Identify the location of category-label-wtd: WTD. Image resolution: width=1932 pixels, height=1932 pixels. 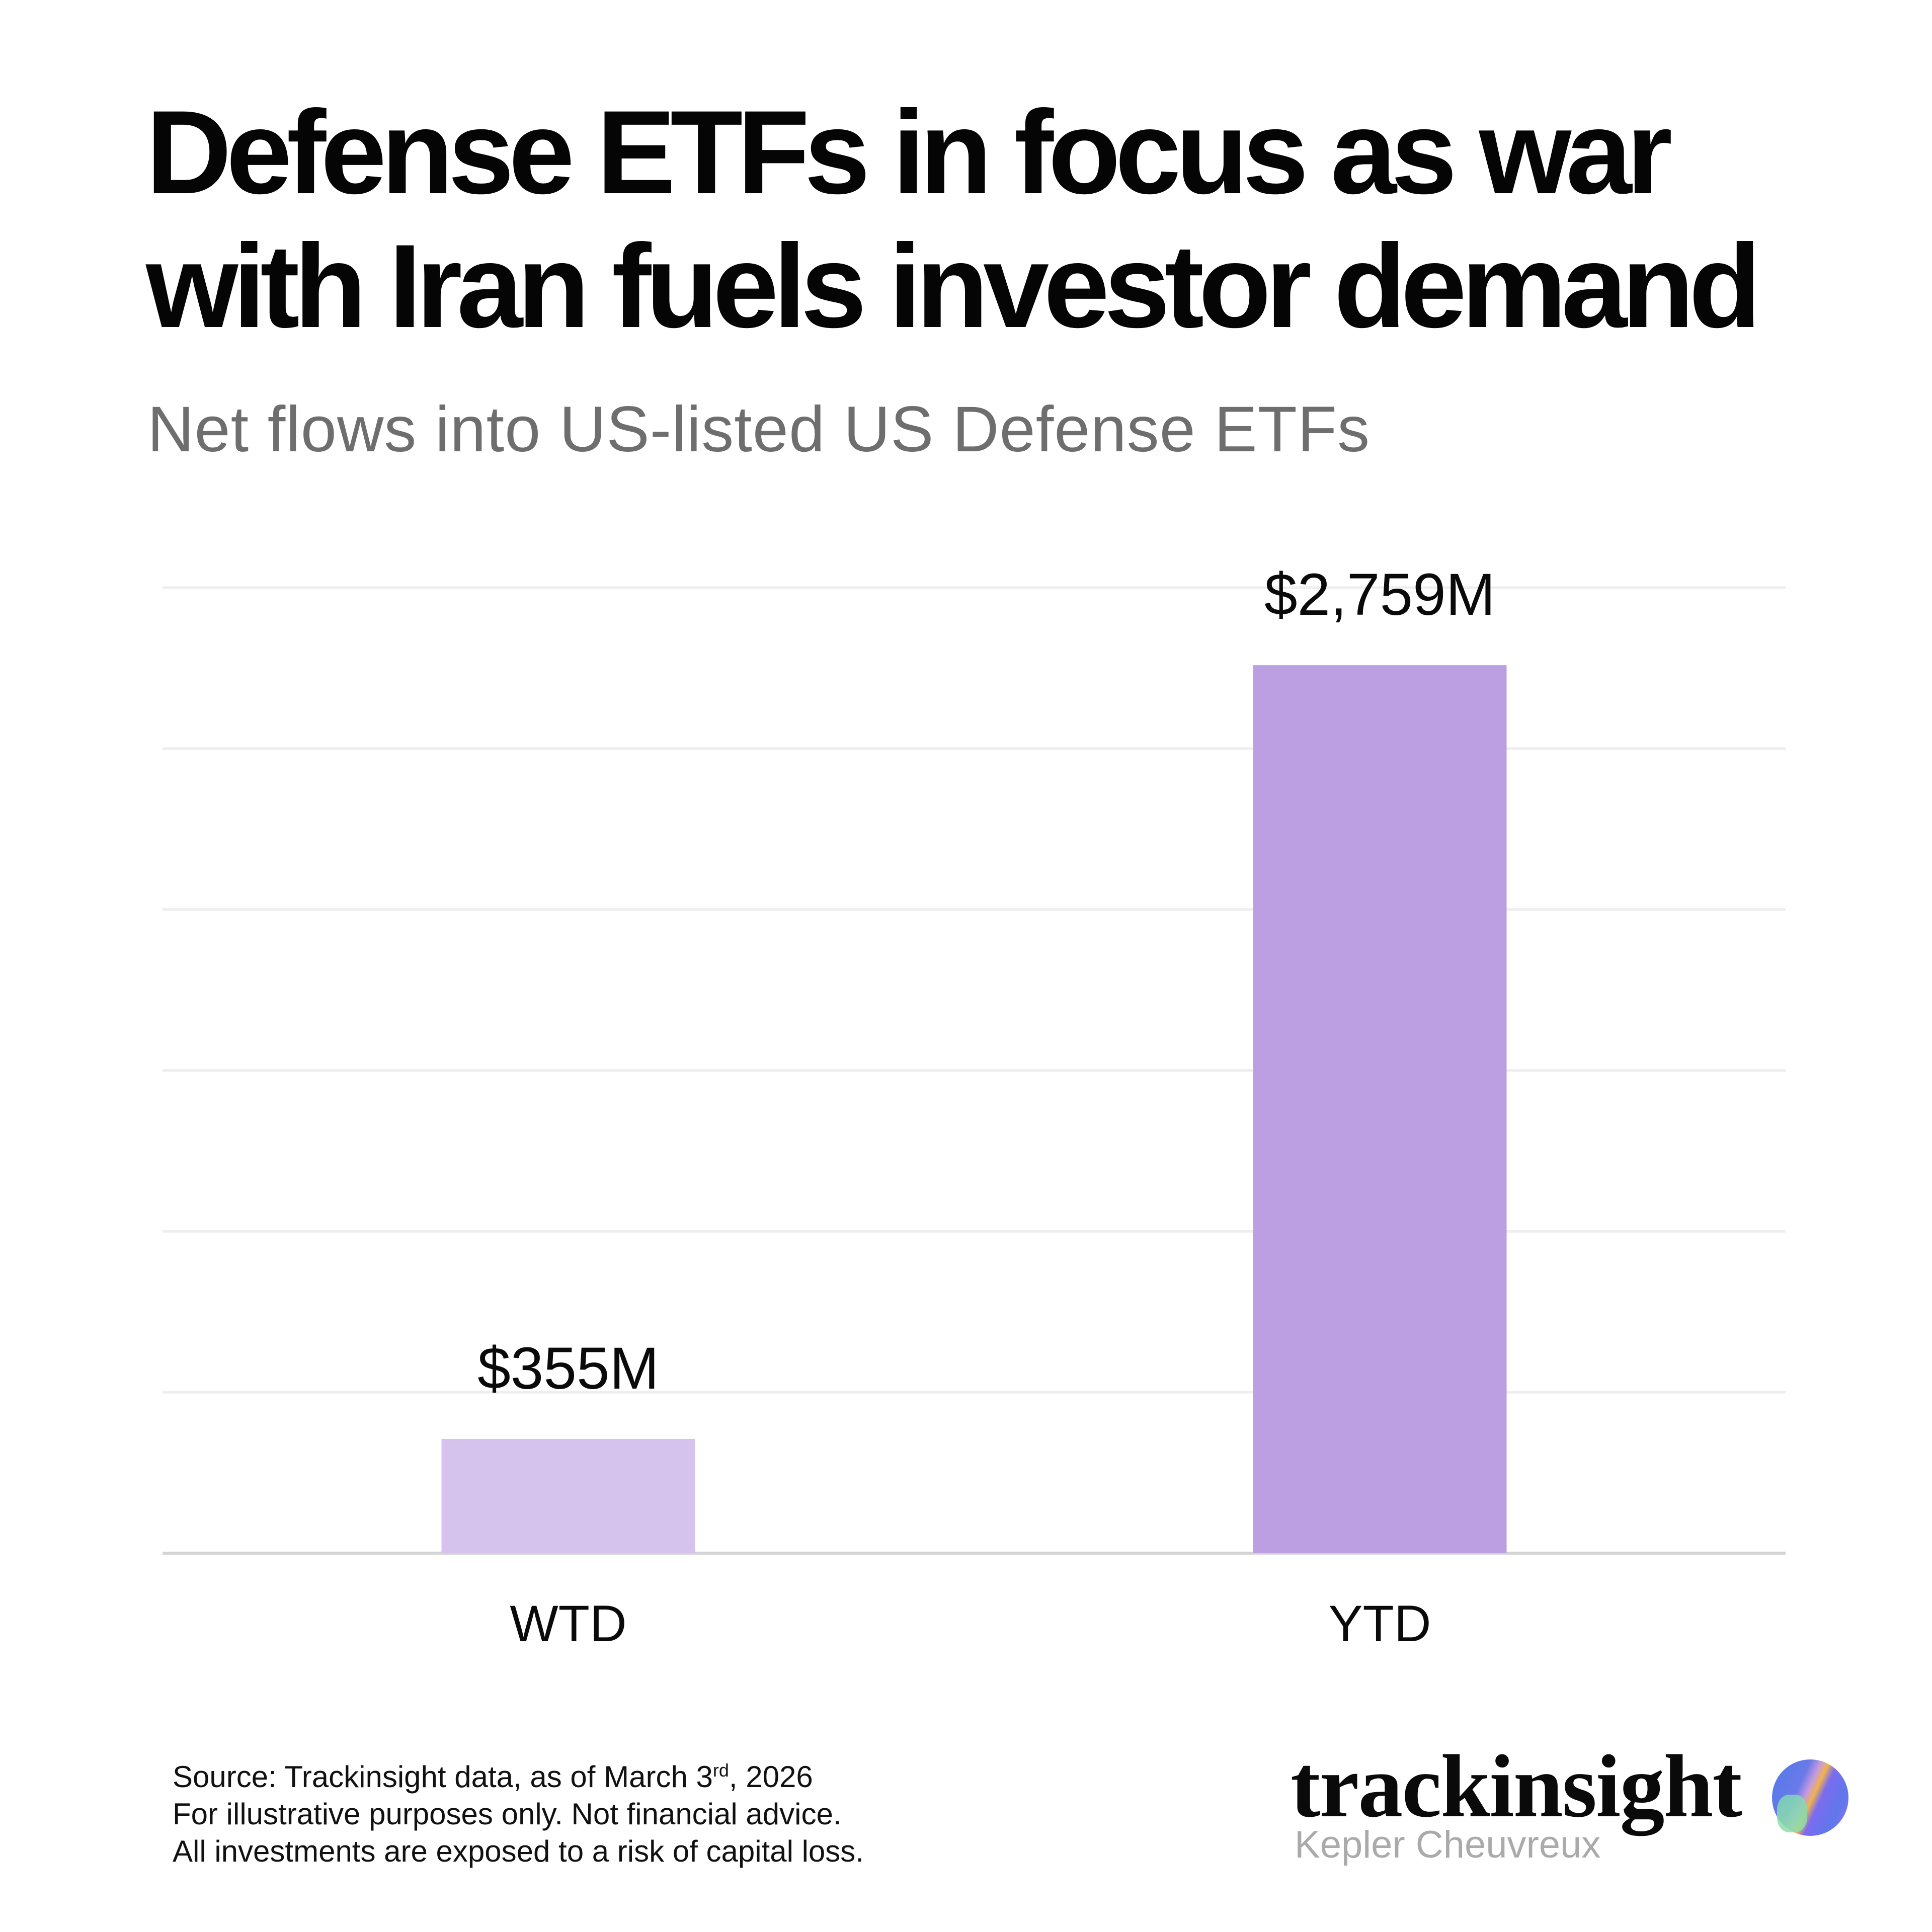
(568, 1624).